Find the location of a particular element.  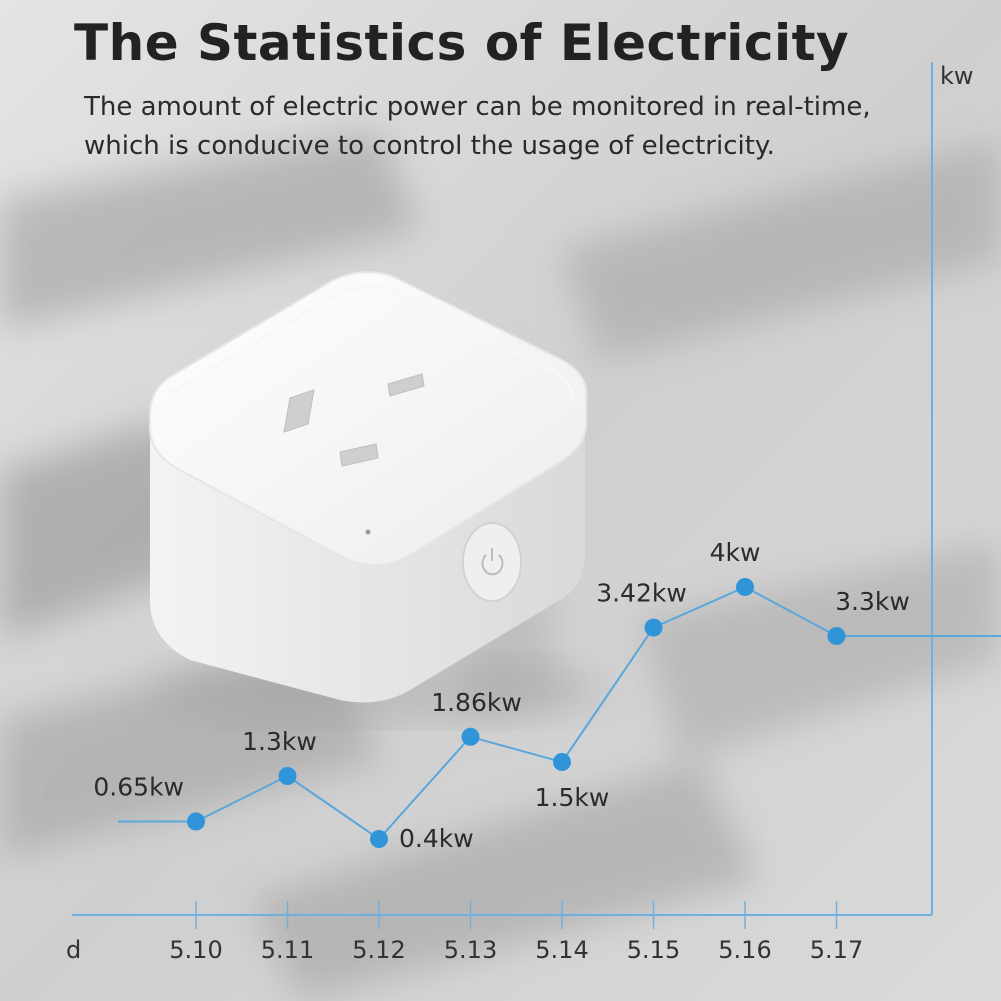

data-label: 0.65kw is located at coordinates (138, 787).